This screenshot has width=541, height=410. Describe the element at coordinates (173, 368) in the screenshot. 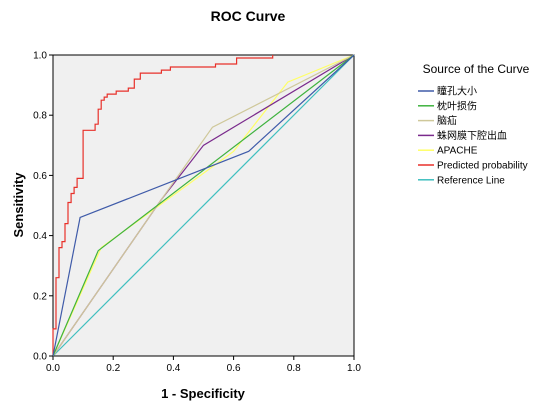

I see `x-tick-label: 0.4` at that location.